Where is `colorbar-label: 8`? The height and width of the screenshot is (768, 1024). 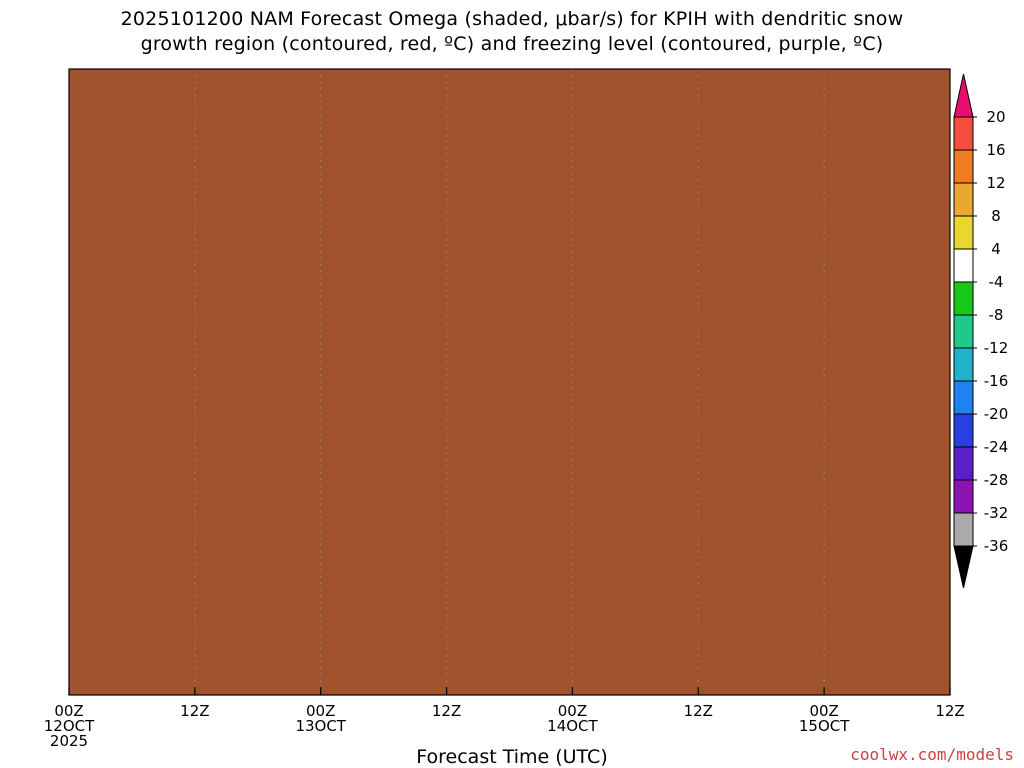 colorbar-label: 8 is located at coordinates (996, 216).